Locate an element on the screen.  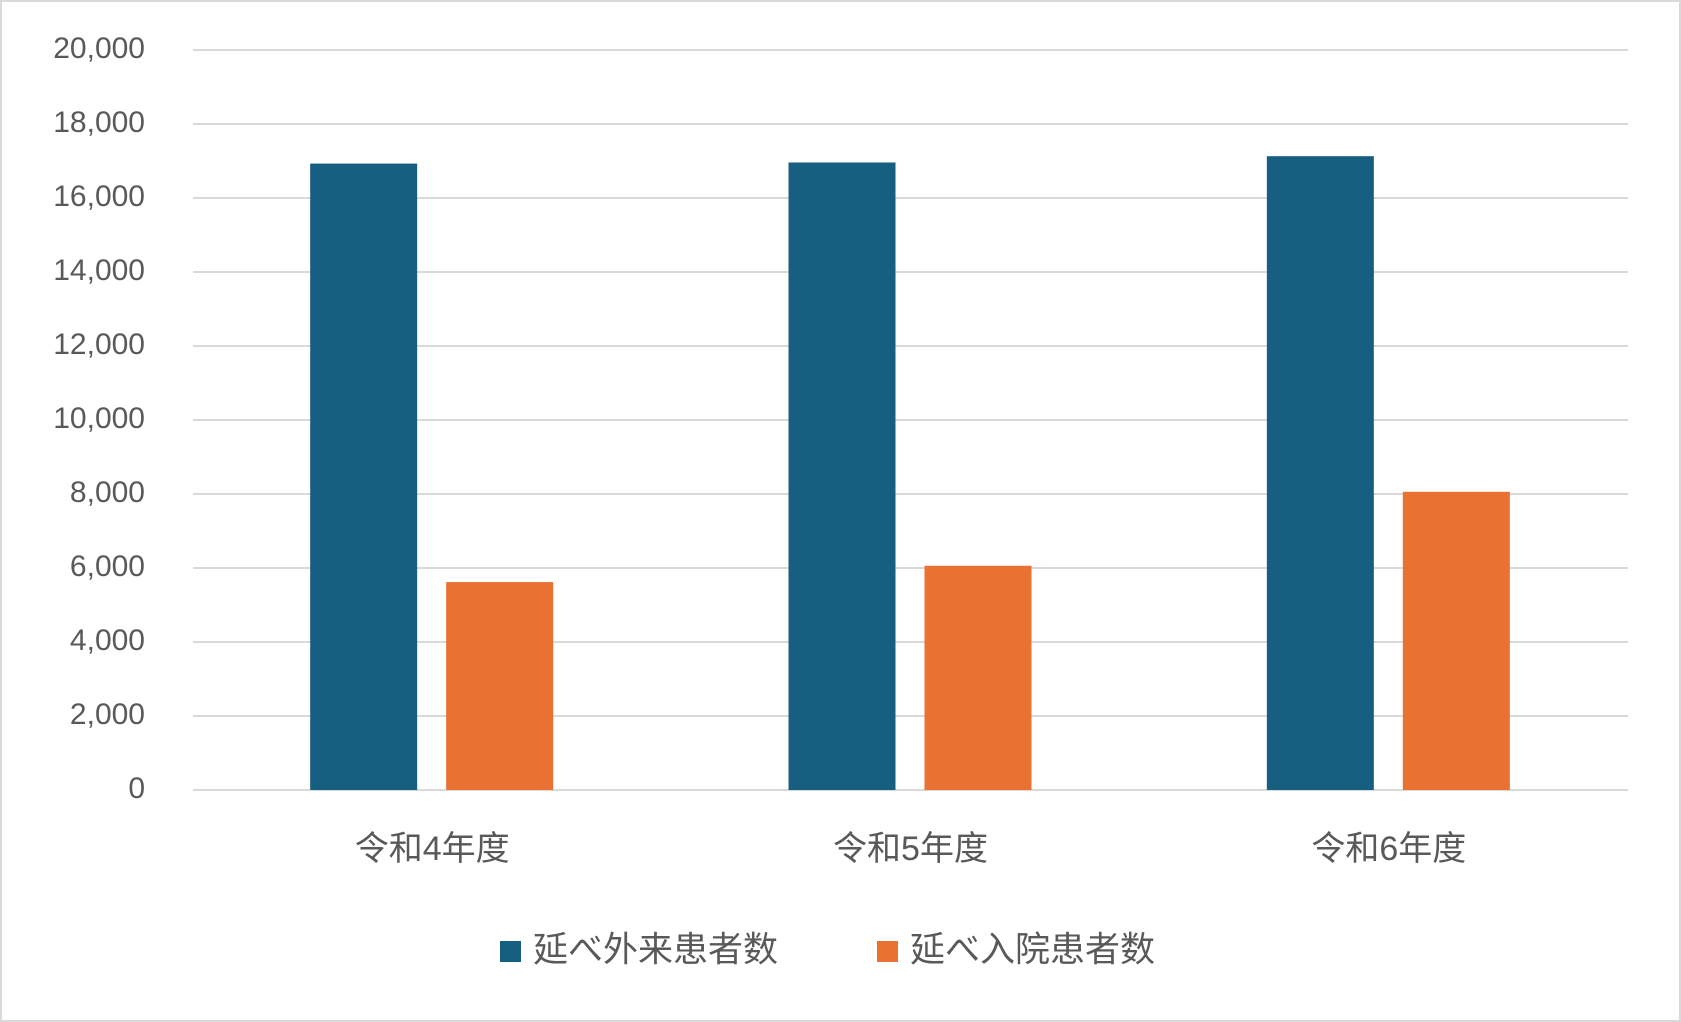
y-tick-label: 18,000 is located at coordinates (99, 122).